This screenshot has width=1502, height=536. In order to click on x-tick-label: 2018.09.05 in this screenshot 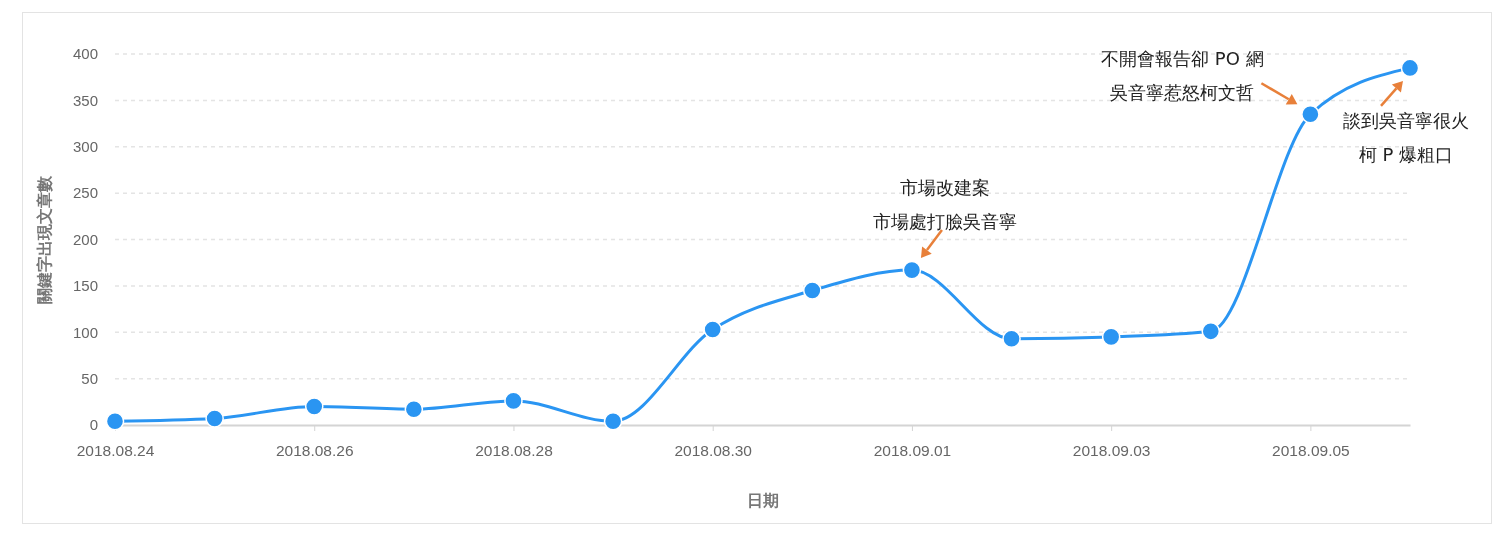, I will do `click(1311, 451)`.